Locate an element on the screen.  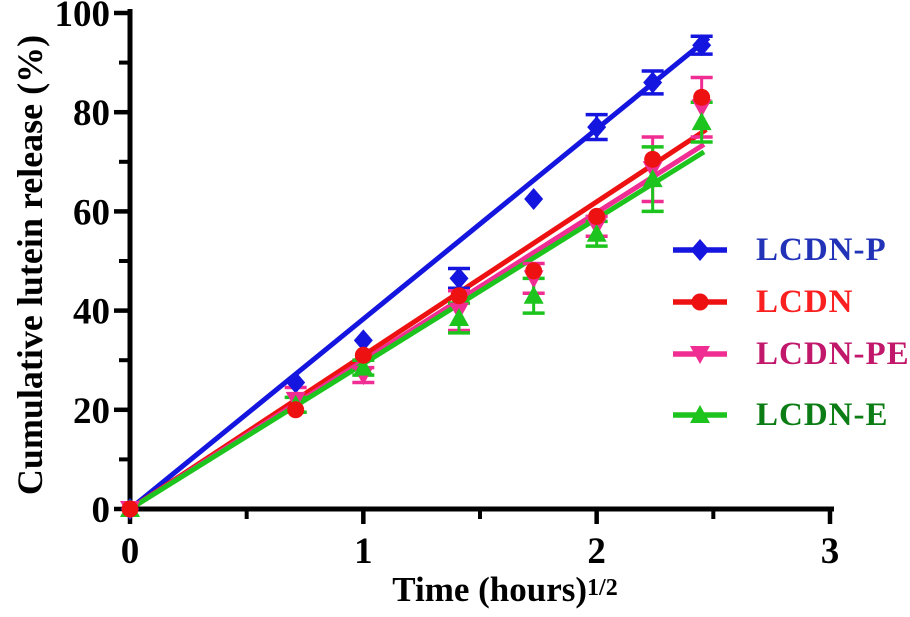
x-axis-label-exponent: 1/2 is located at coordinates (602, 588).